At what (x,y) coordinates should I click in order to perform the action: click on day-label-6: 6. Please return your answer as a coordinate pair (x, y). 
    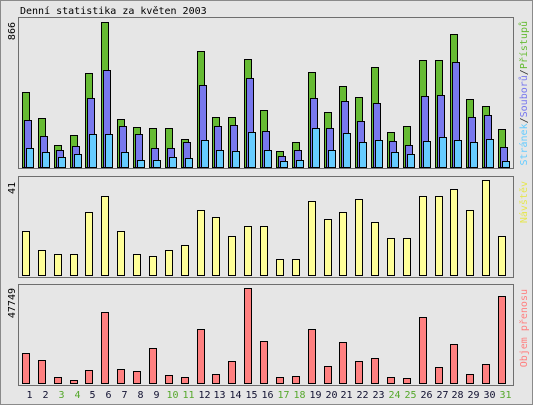
    Looking at the image, I should click on (108, 395).